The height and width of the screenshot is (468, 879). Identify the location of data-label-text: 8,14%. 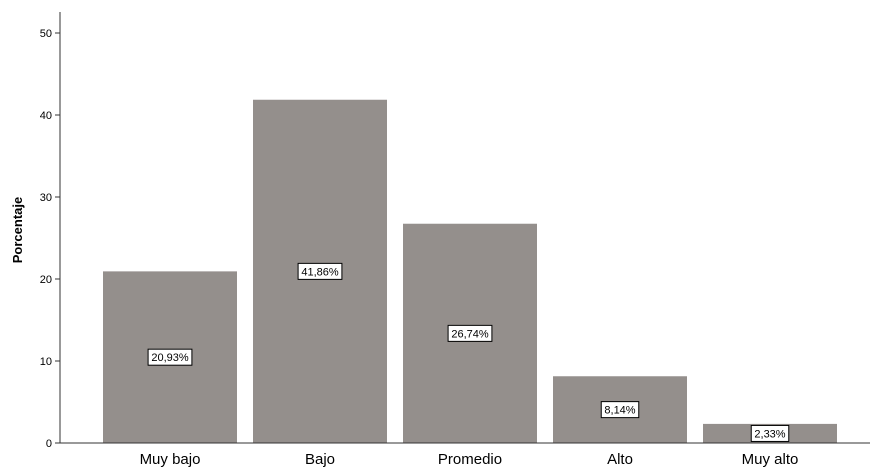
(619, 411).